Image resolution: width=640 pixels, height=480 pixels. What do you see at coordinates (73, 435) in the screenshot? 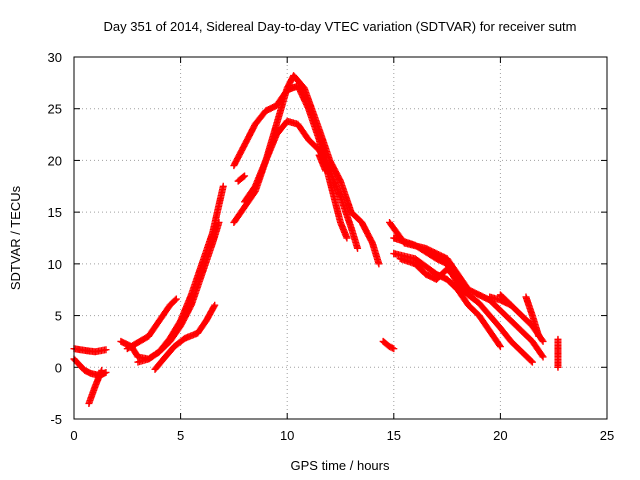
I see `x-tick-label: 0` at bounding box center [73, 435].